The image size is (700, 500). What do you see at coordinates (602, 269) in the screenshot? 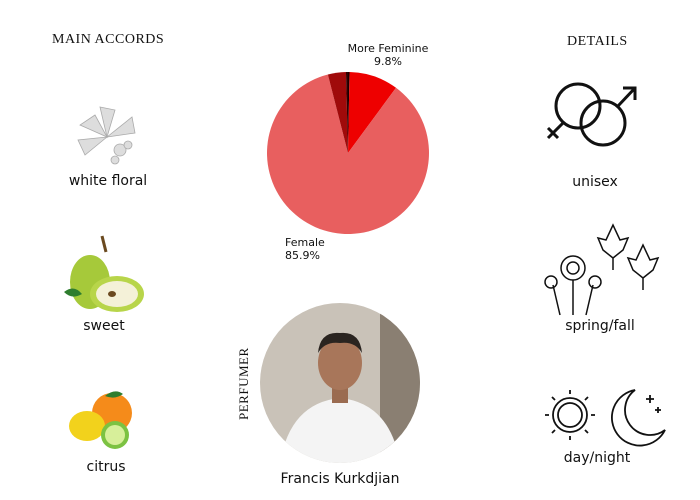
I see `flowers-leaves-icon` at bounding box center [602, 269].